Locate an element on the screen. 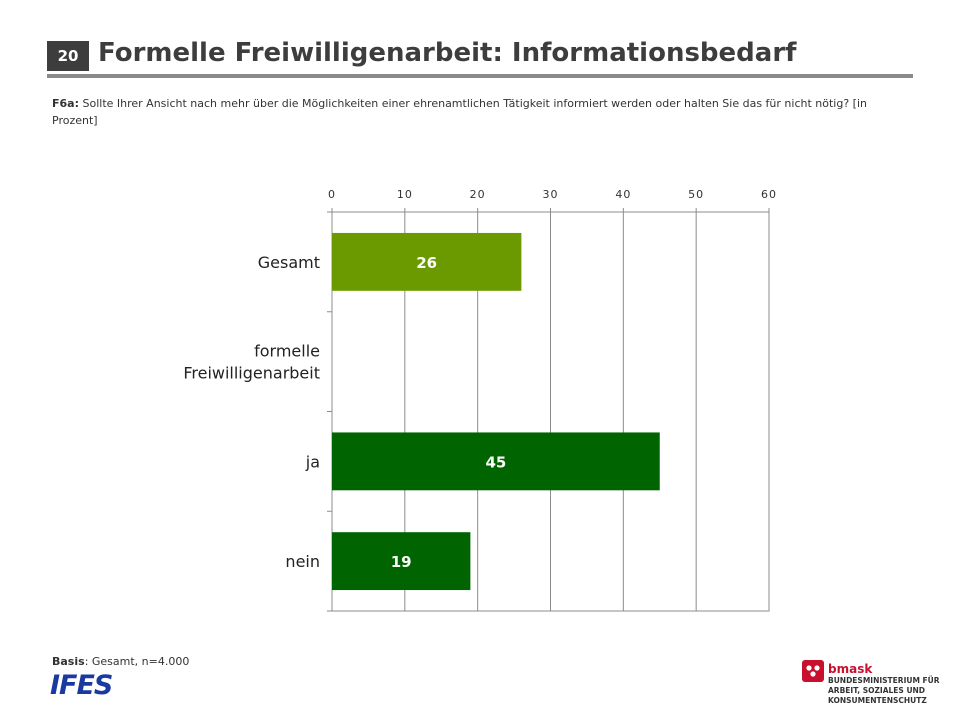  category-label: nein is located at coordinates (302, 561).